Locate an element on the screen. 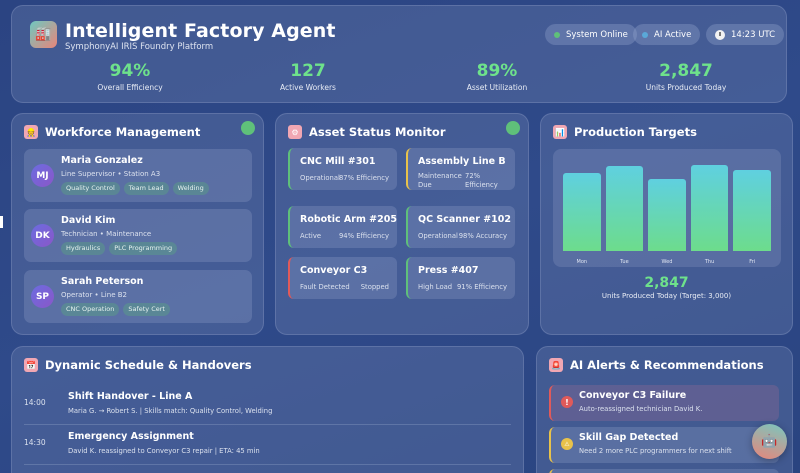  chart-bars is located at coordinates (667, 205).